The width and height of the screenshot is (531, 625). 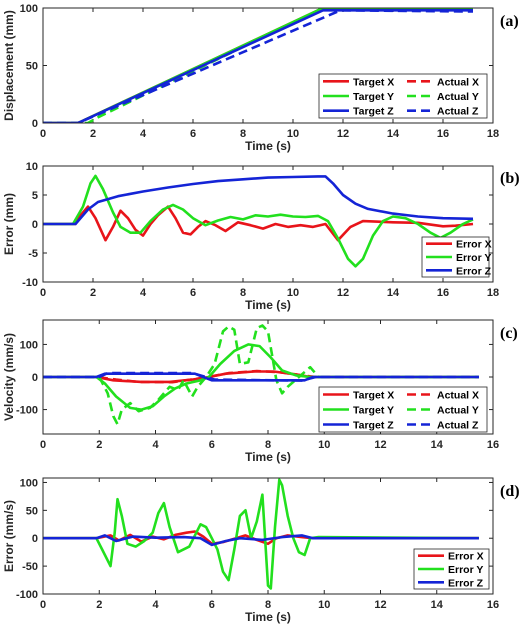 I want to click on series-target-y, so click(x=261, y=377).